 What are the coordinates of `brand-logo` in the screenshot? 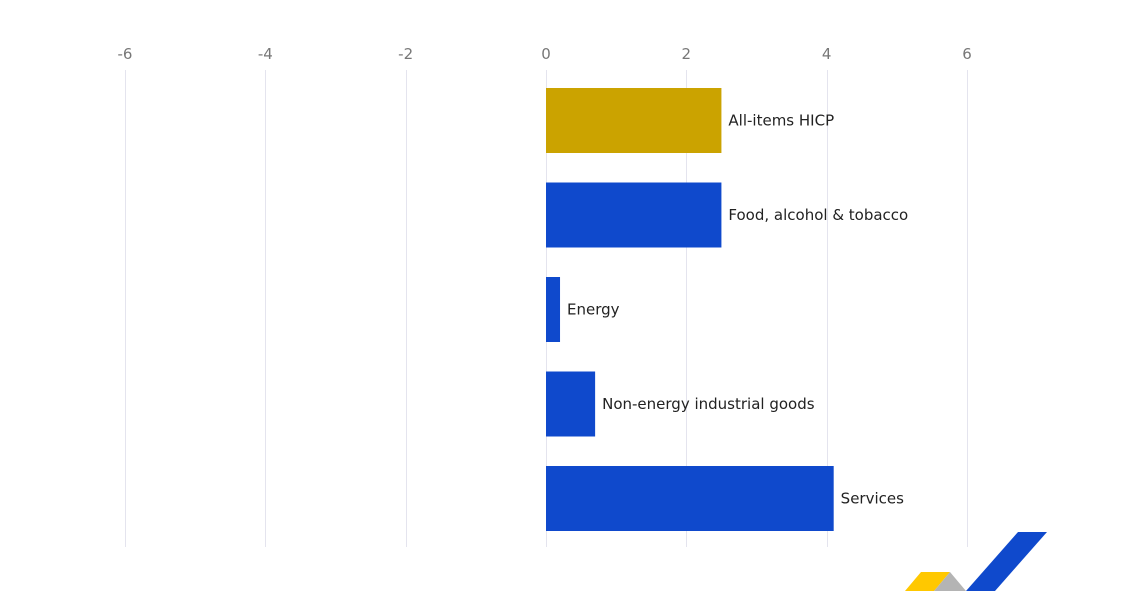 It's located at (976, 561).